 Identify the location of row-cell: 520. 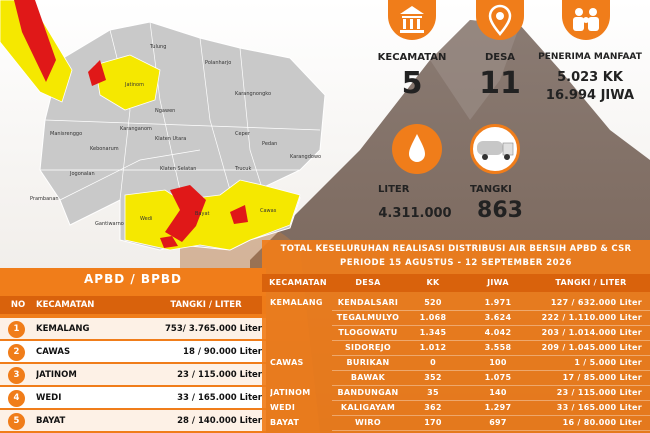
(433, 302).